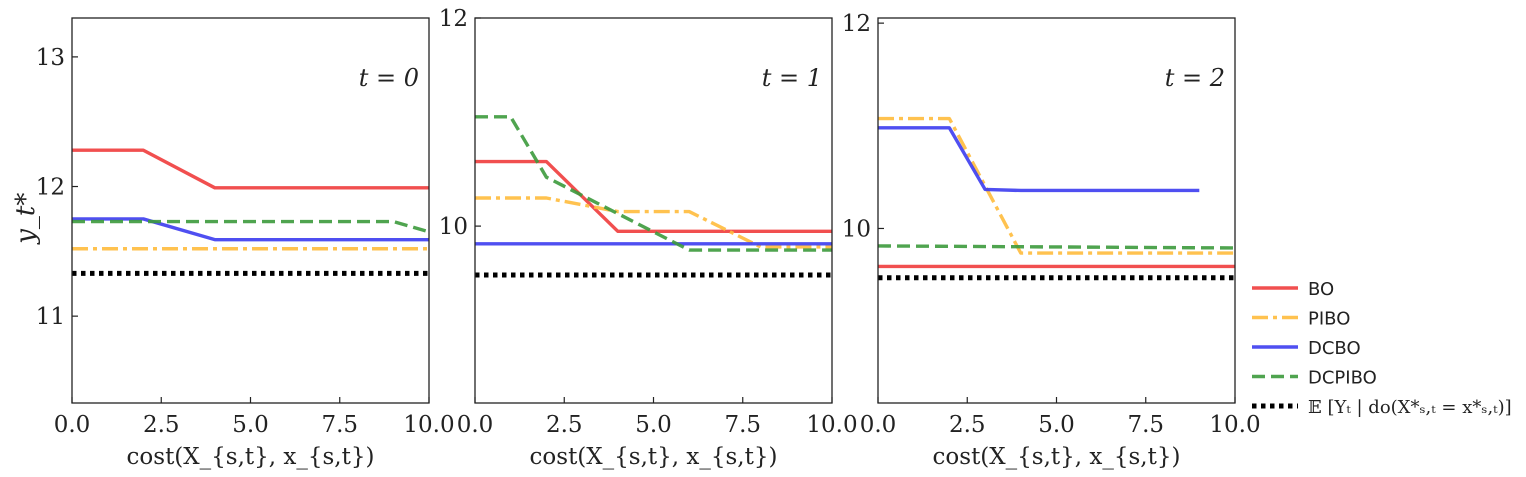  Describe the element at coordinates (1321, 289) in the screenshot. I see `legend-label: BO` at that location.